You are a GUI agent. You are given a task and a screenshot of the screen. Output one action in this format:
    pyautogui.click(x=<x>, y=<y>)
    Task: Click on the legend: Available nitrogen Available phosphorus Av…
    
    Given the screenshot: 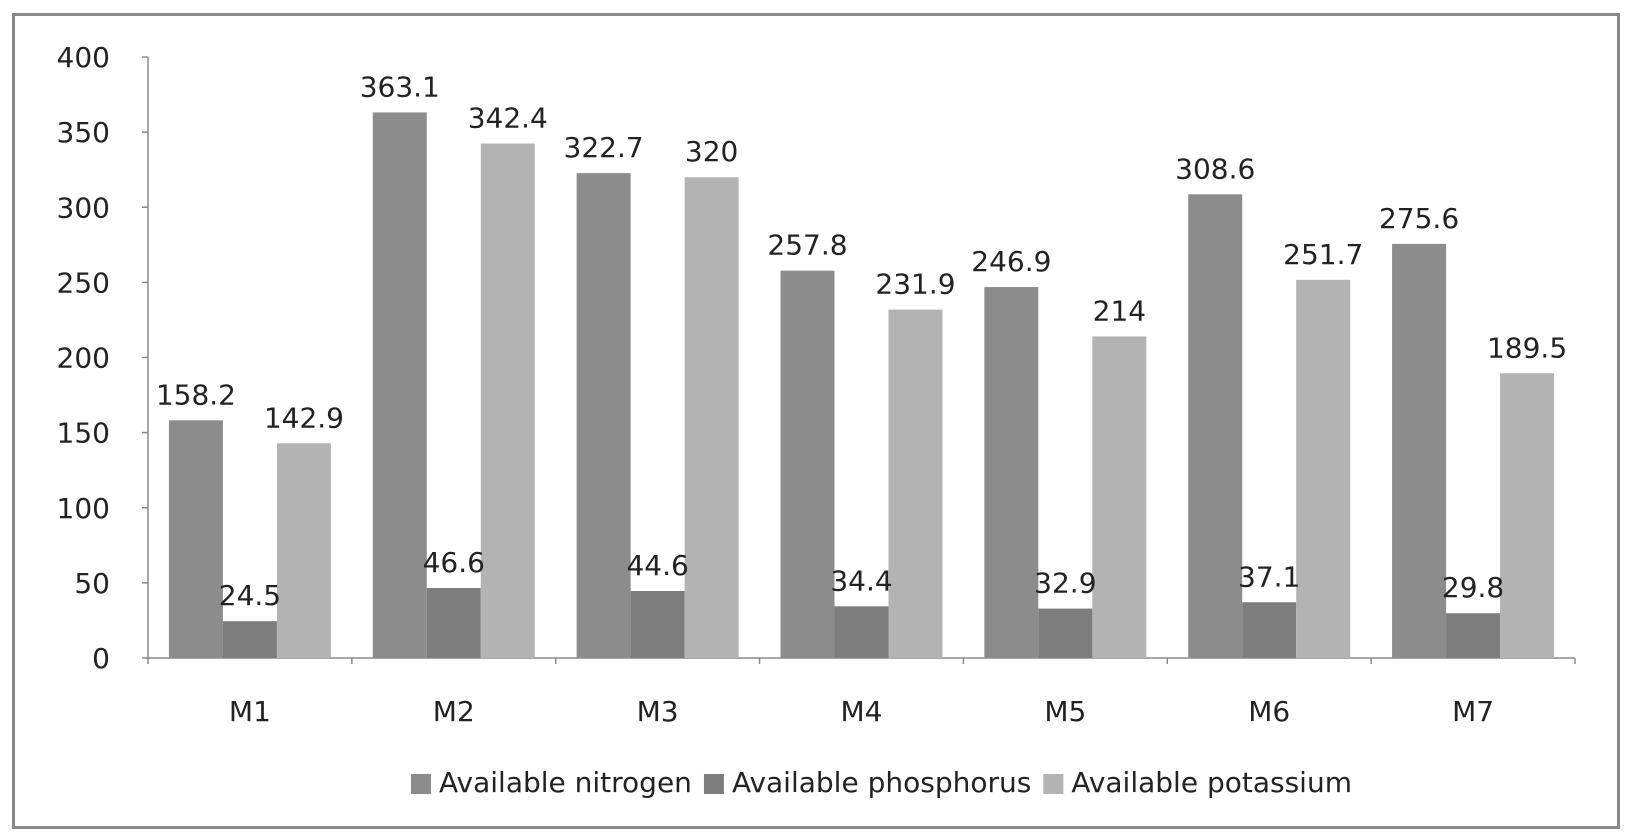 What is the action you would take?
    pyautogui.click(x=881, y=782)
    